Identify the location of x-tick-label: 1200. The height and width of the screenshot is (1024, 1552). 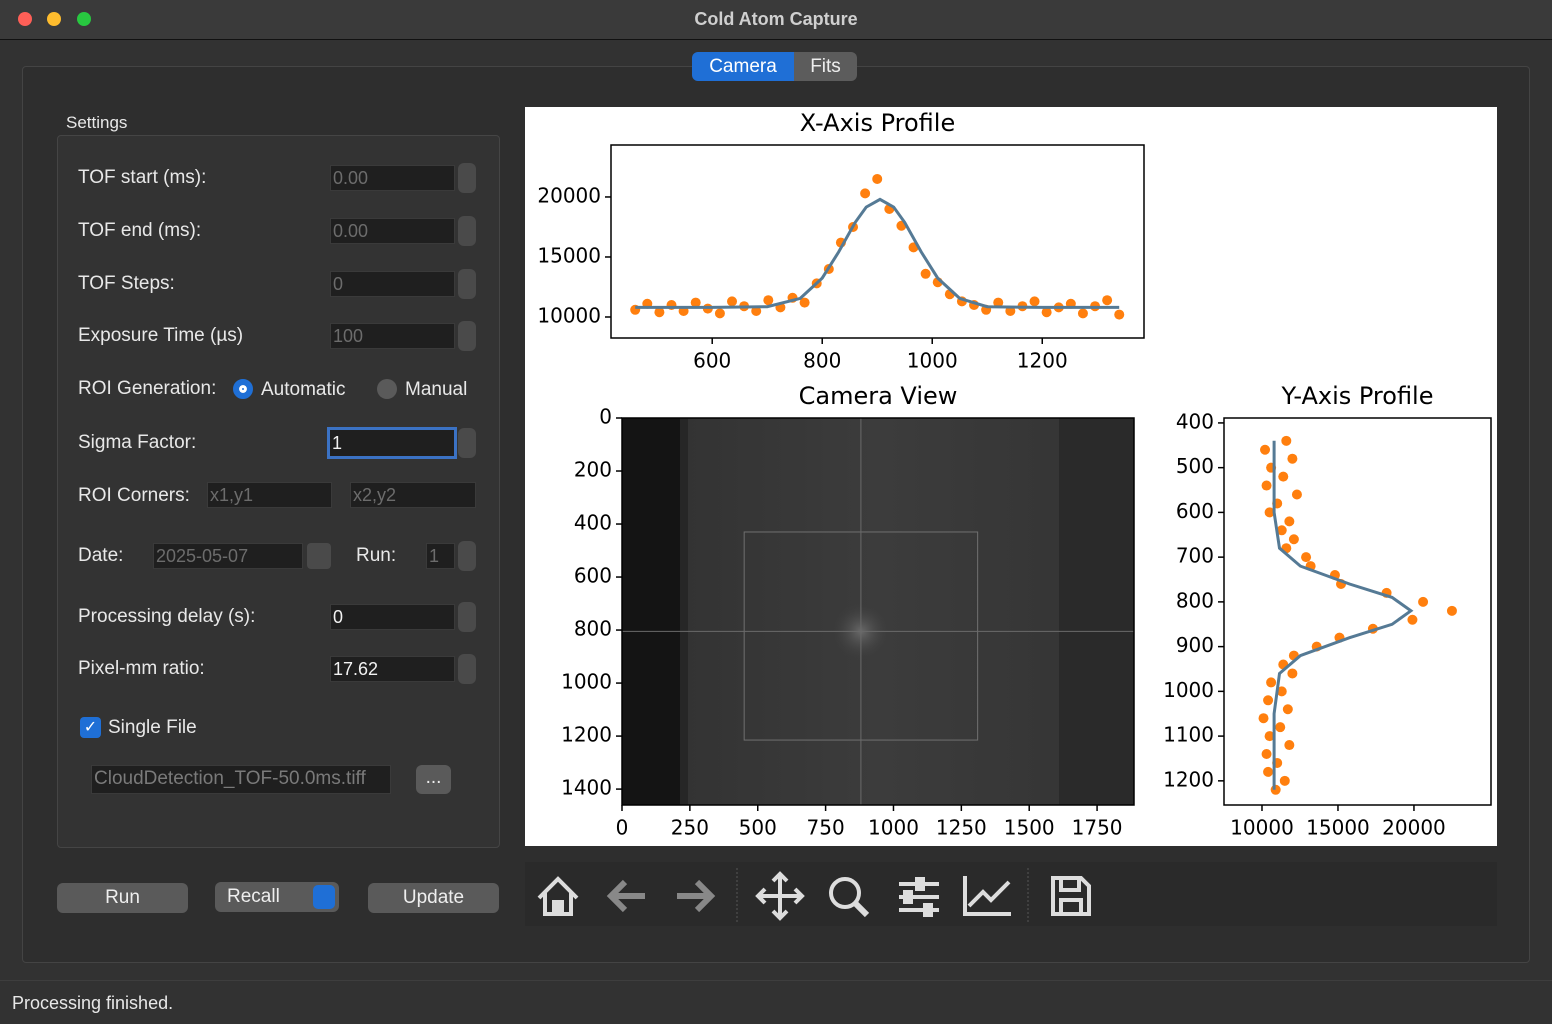
(1042, 361).